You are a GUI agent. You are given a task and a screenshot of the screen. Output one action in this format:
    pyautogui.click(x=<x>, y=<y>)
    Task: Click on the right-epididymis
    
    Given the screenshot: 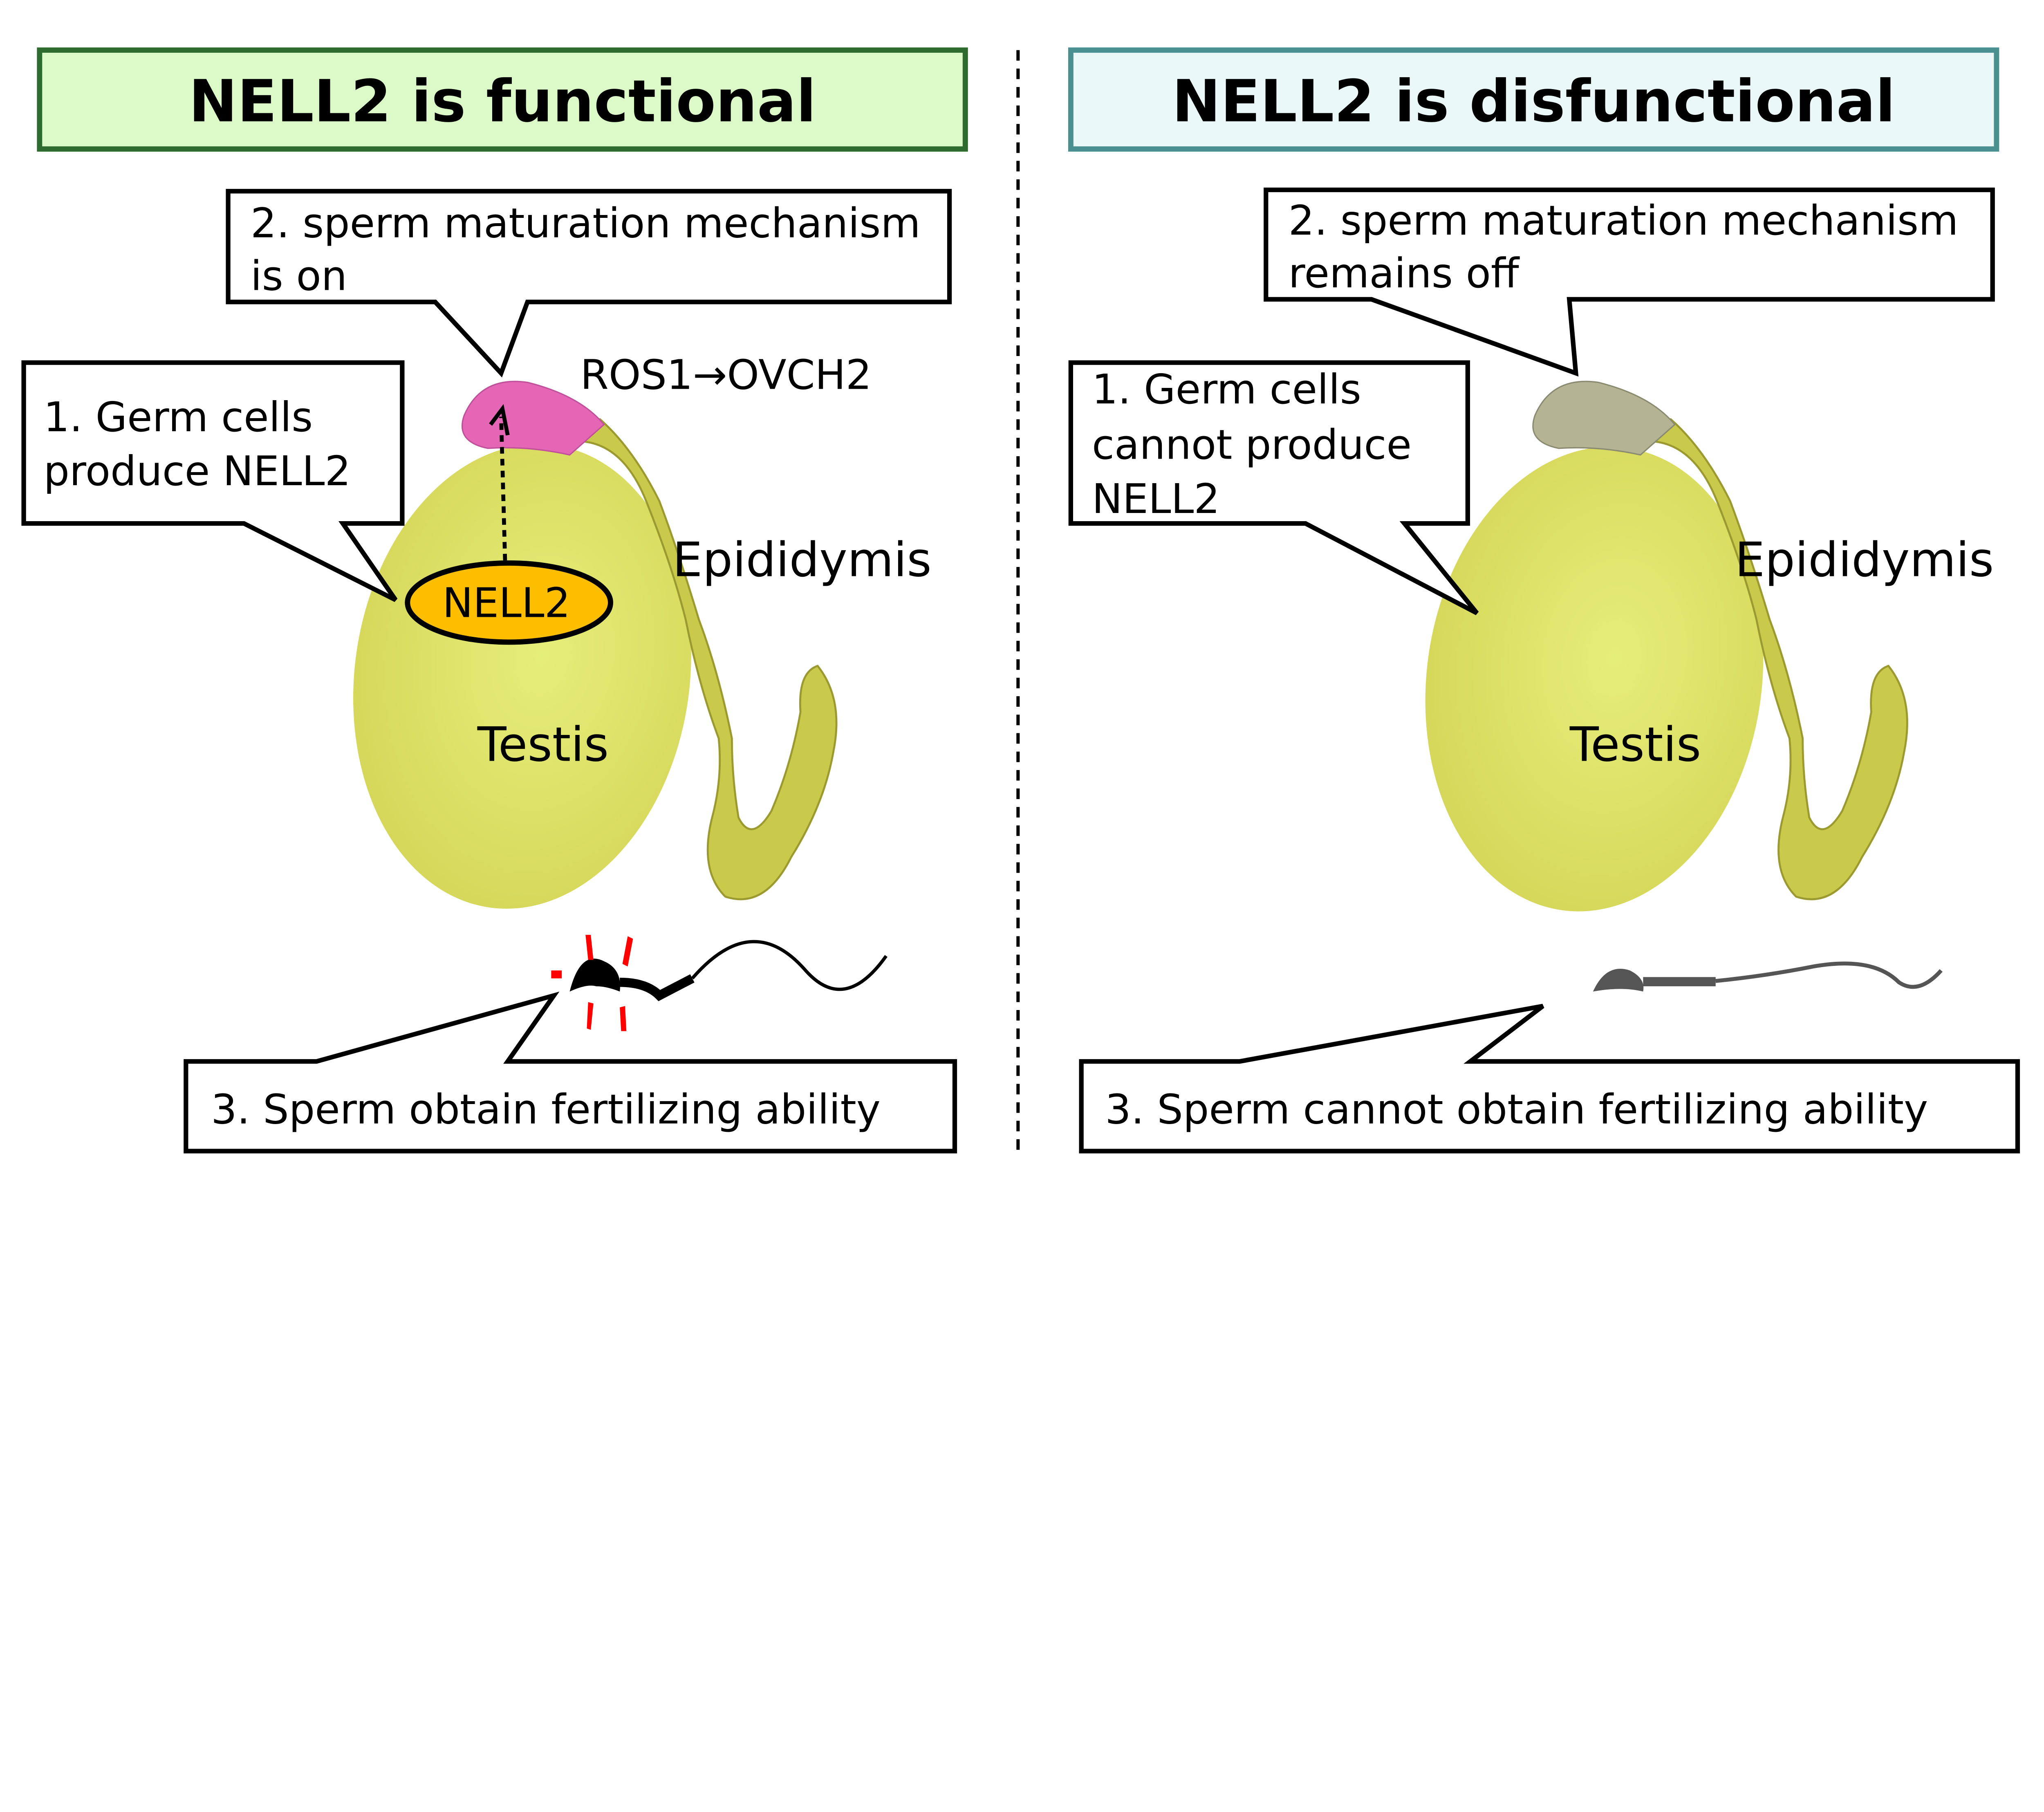 What is the action you would take?
    pyautogui.click(x=1720, y=640)
    